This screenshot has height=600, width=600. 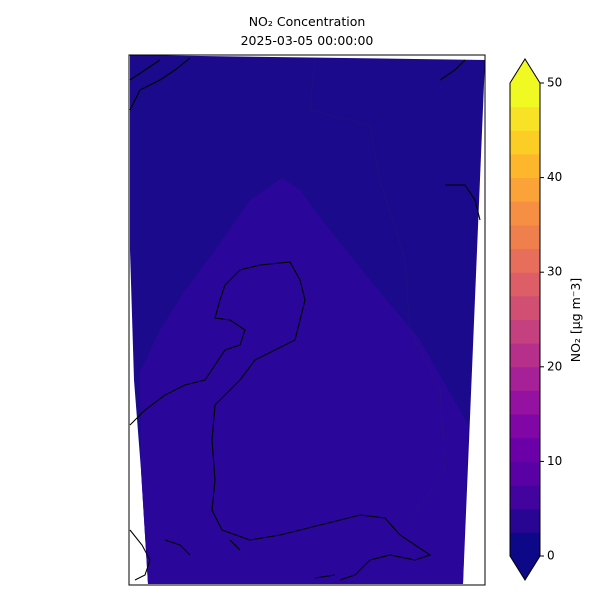 I want to click on title: NO₂ Concentration, so click(x=307, y=21).